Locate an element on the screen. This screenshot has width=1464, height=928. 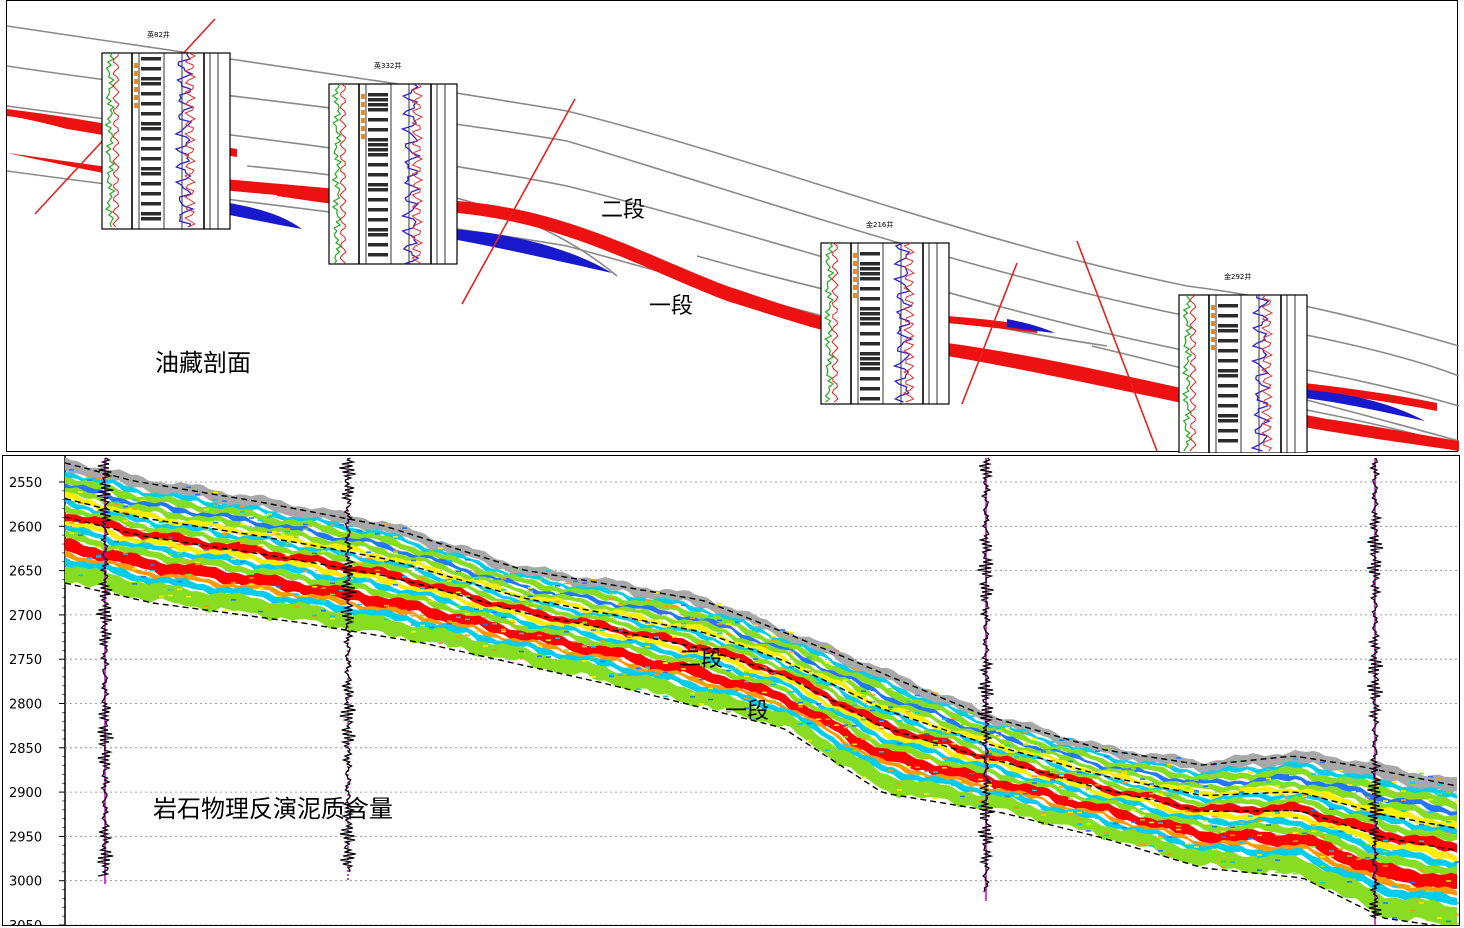
section-title: 油藏剖面 is located at coordinates (203, 363).